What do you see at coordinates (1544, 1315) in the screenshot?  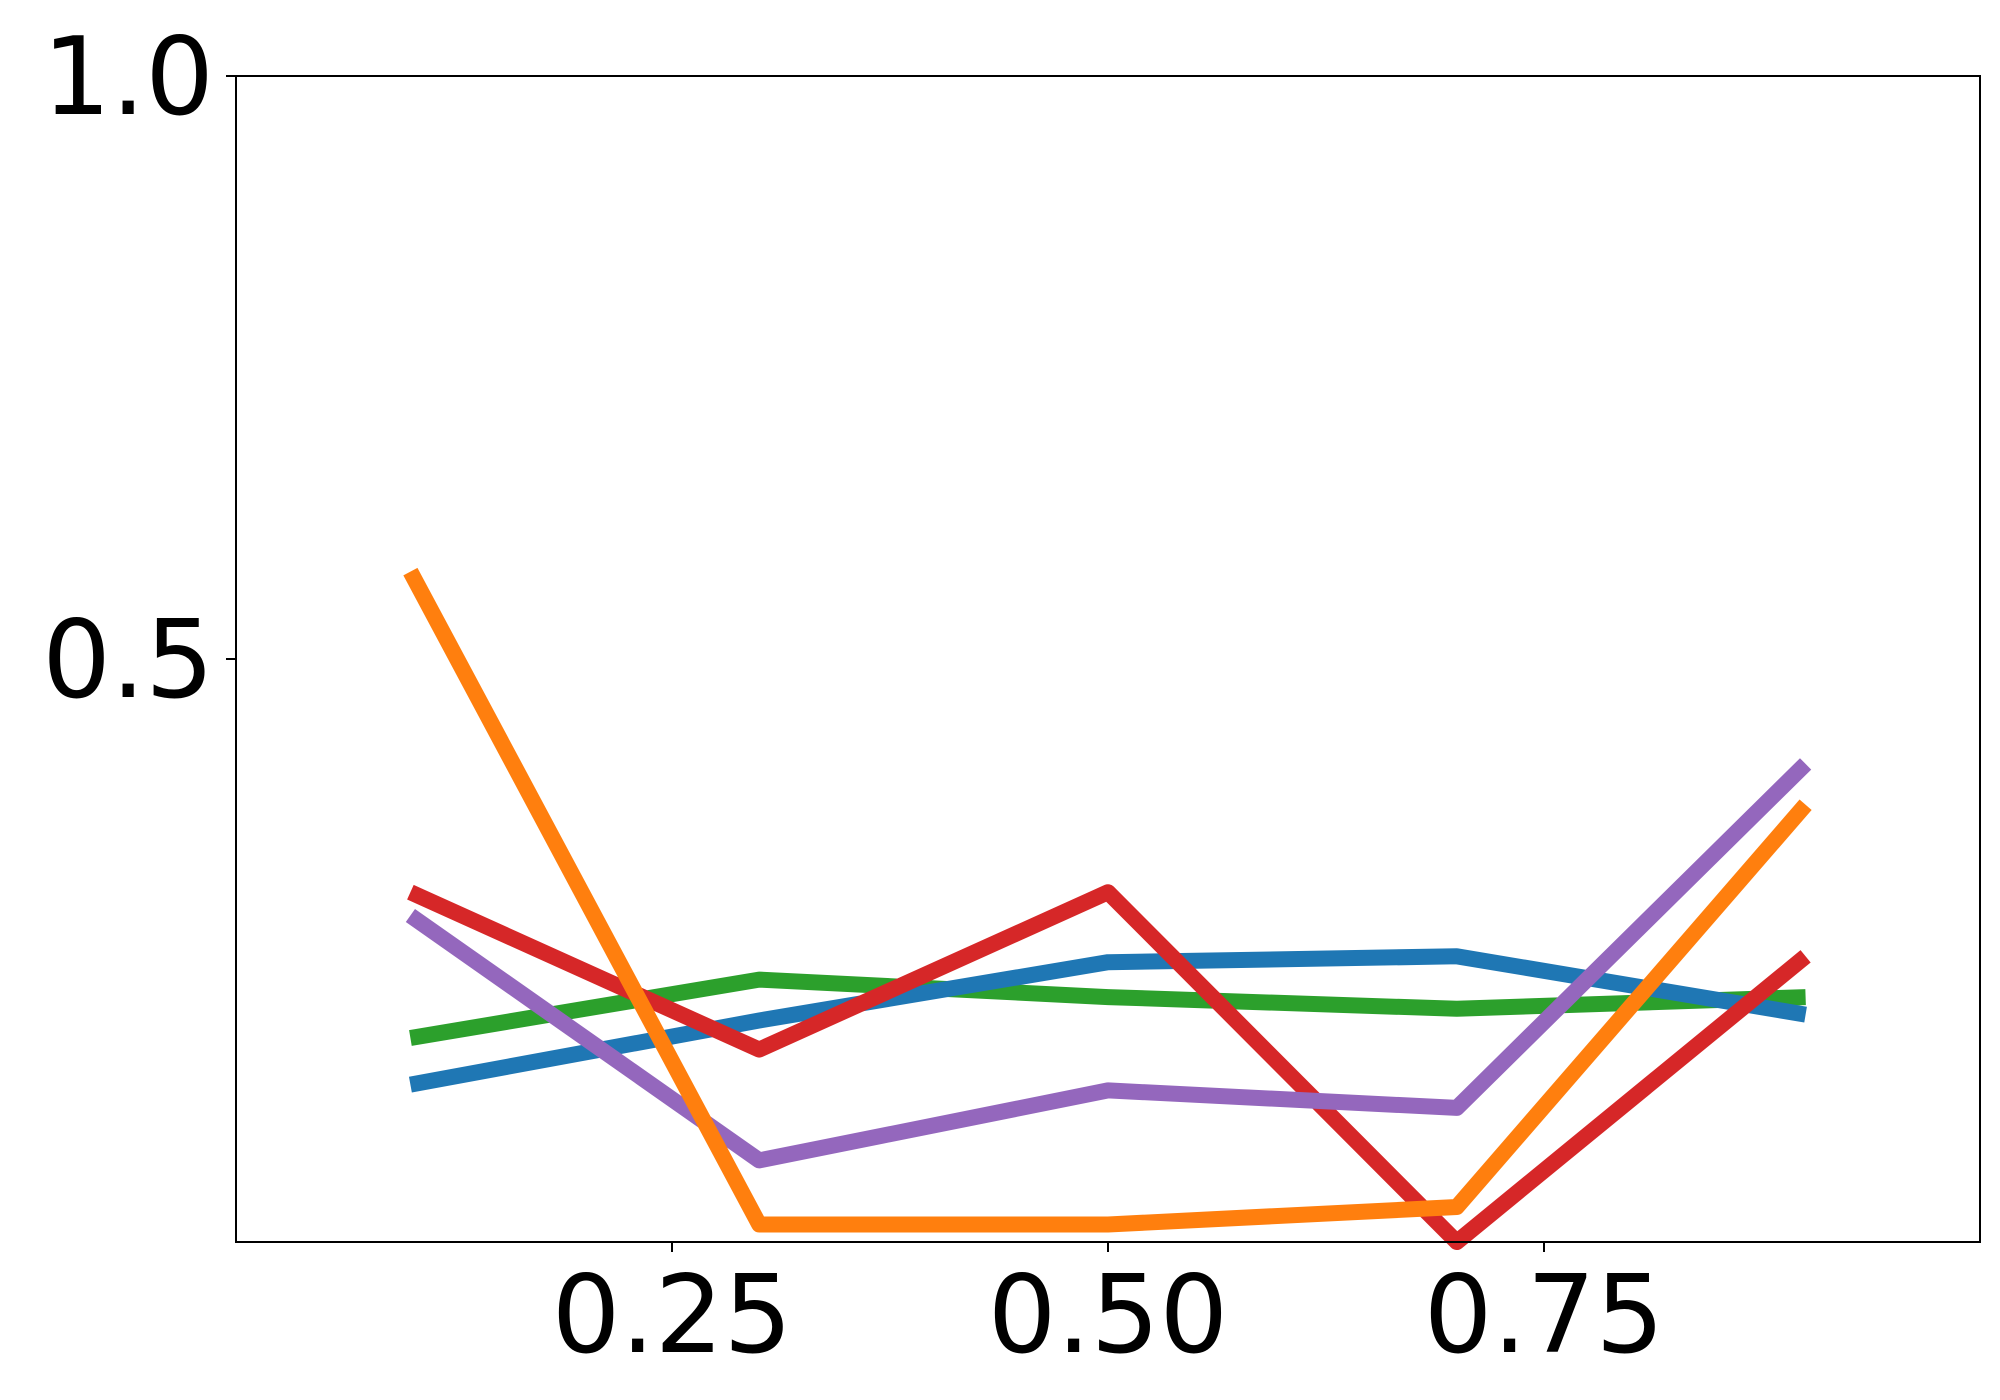 I see `x-tick-label-3: 0.75` at bounding box center [1544, 1315].